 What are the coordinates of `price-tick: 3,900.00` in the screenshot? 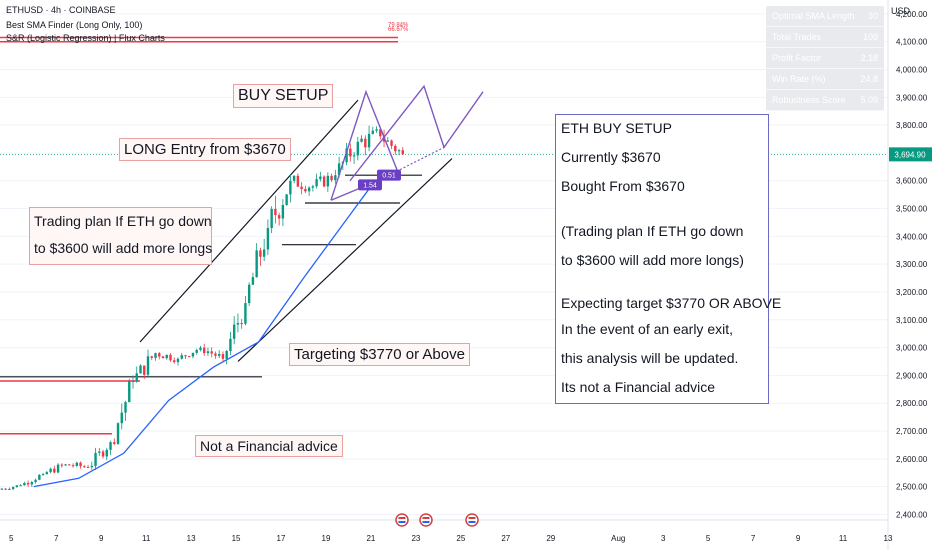 It's located at (912, 97).